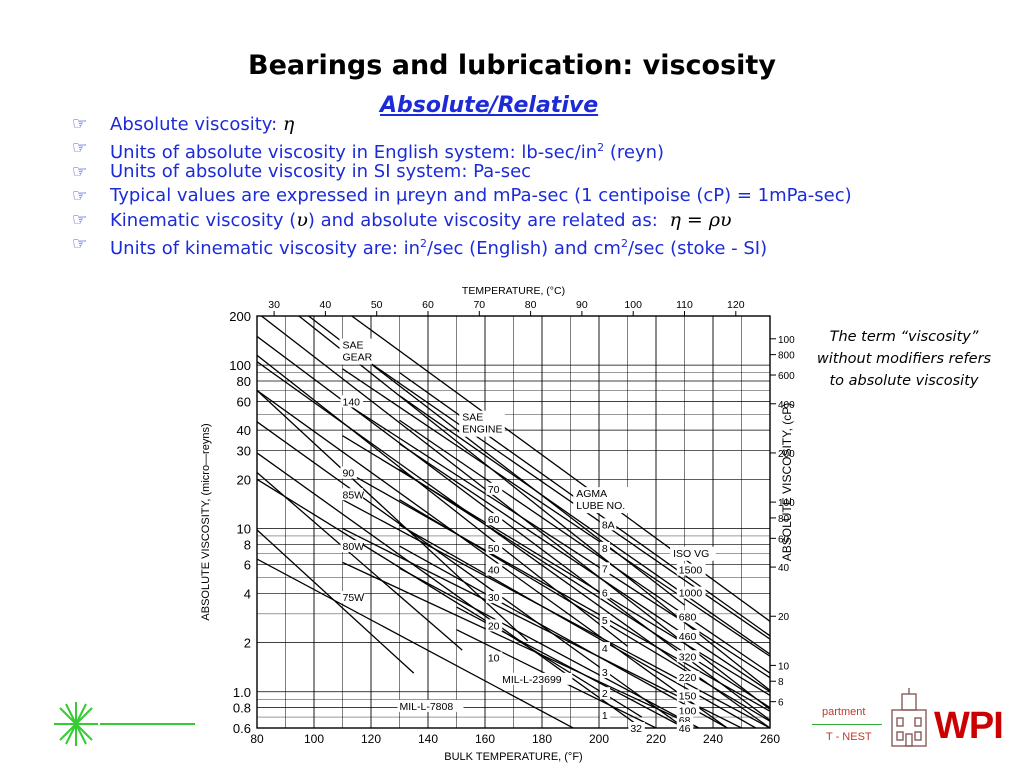  What do you see at coordinates (542, 124) in the screenshot?
I see `bullet-item: ☞ Absolute viscosity: η` at bounding box center [542, 124].